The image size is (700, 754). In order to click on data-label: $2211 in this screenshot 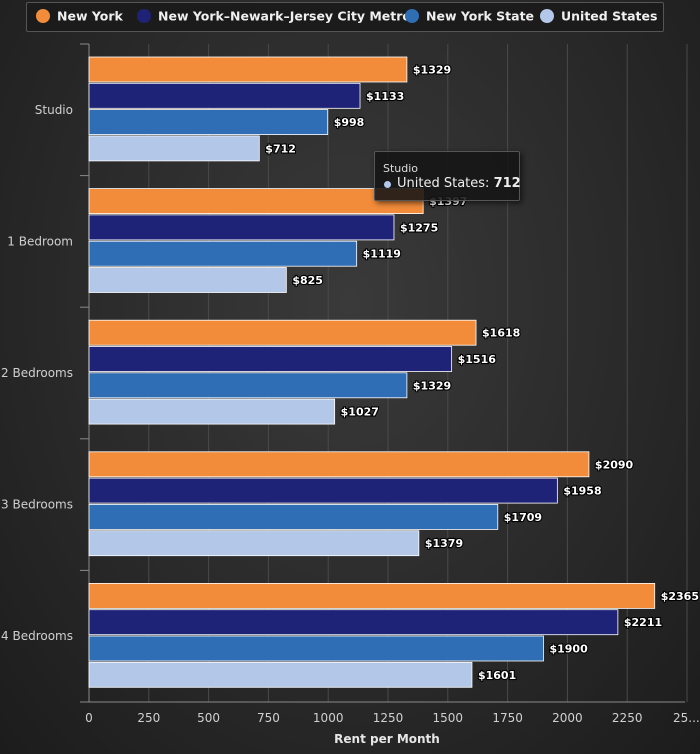, I will do `click(643, 622)`.